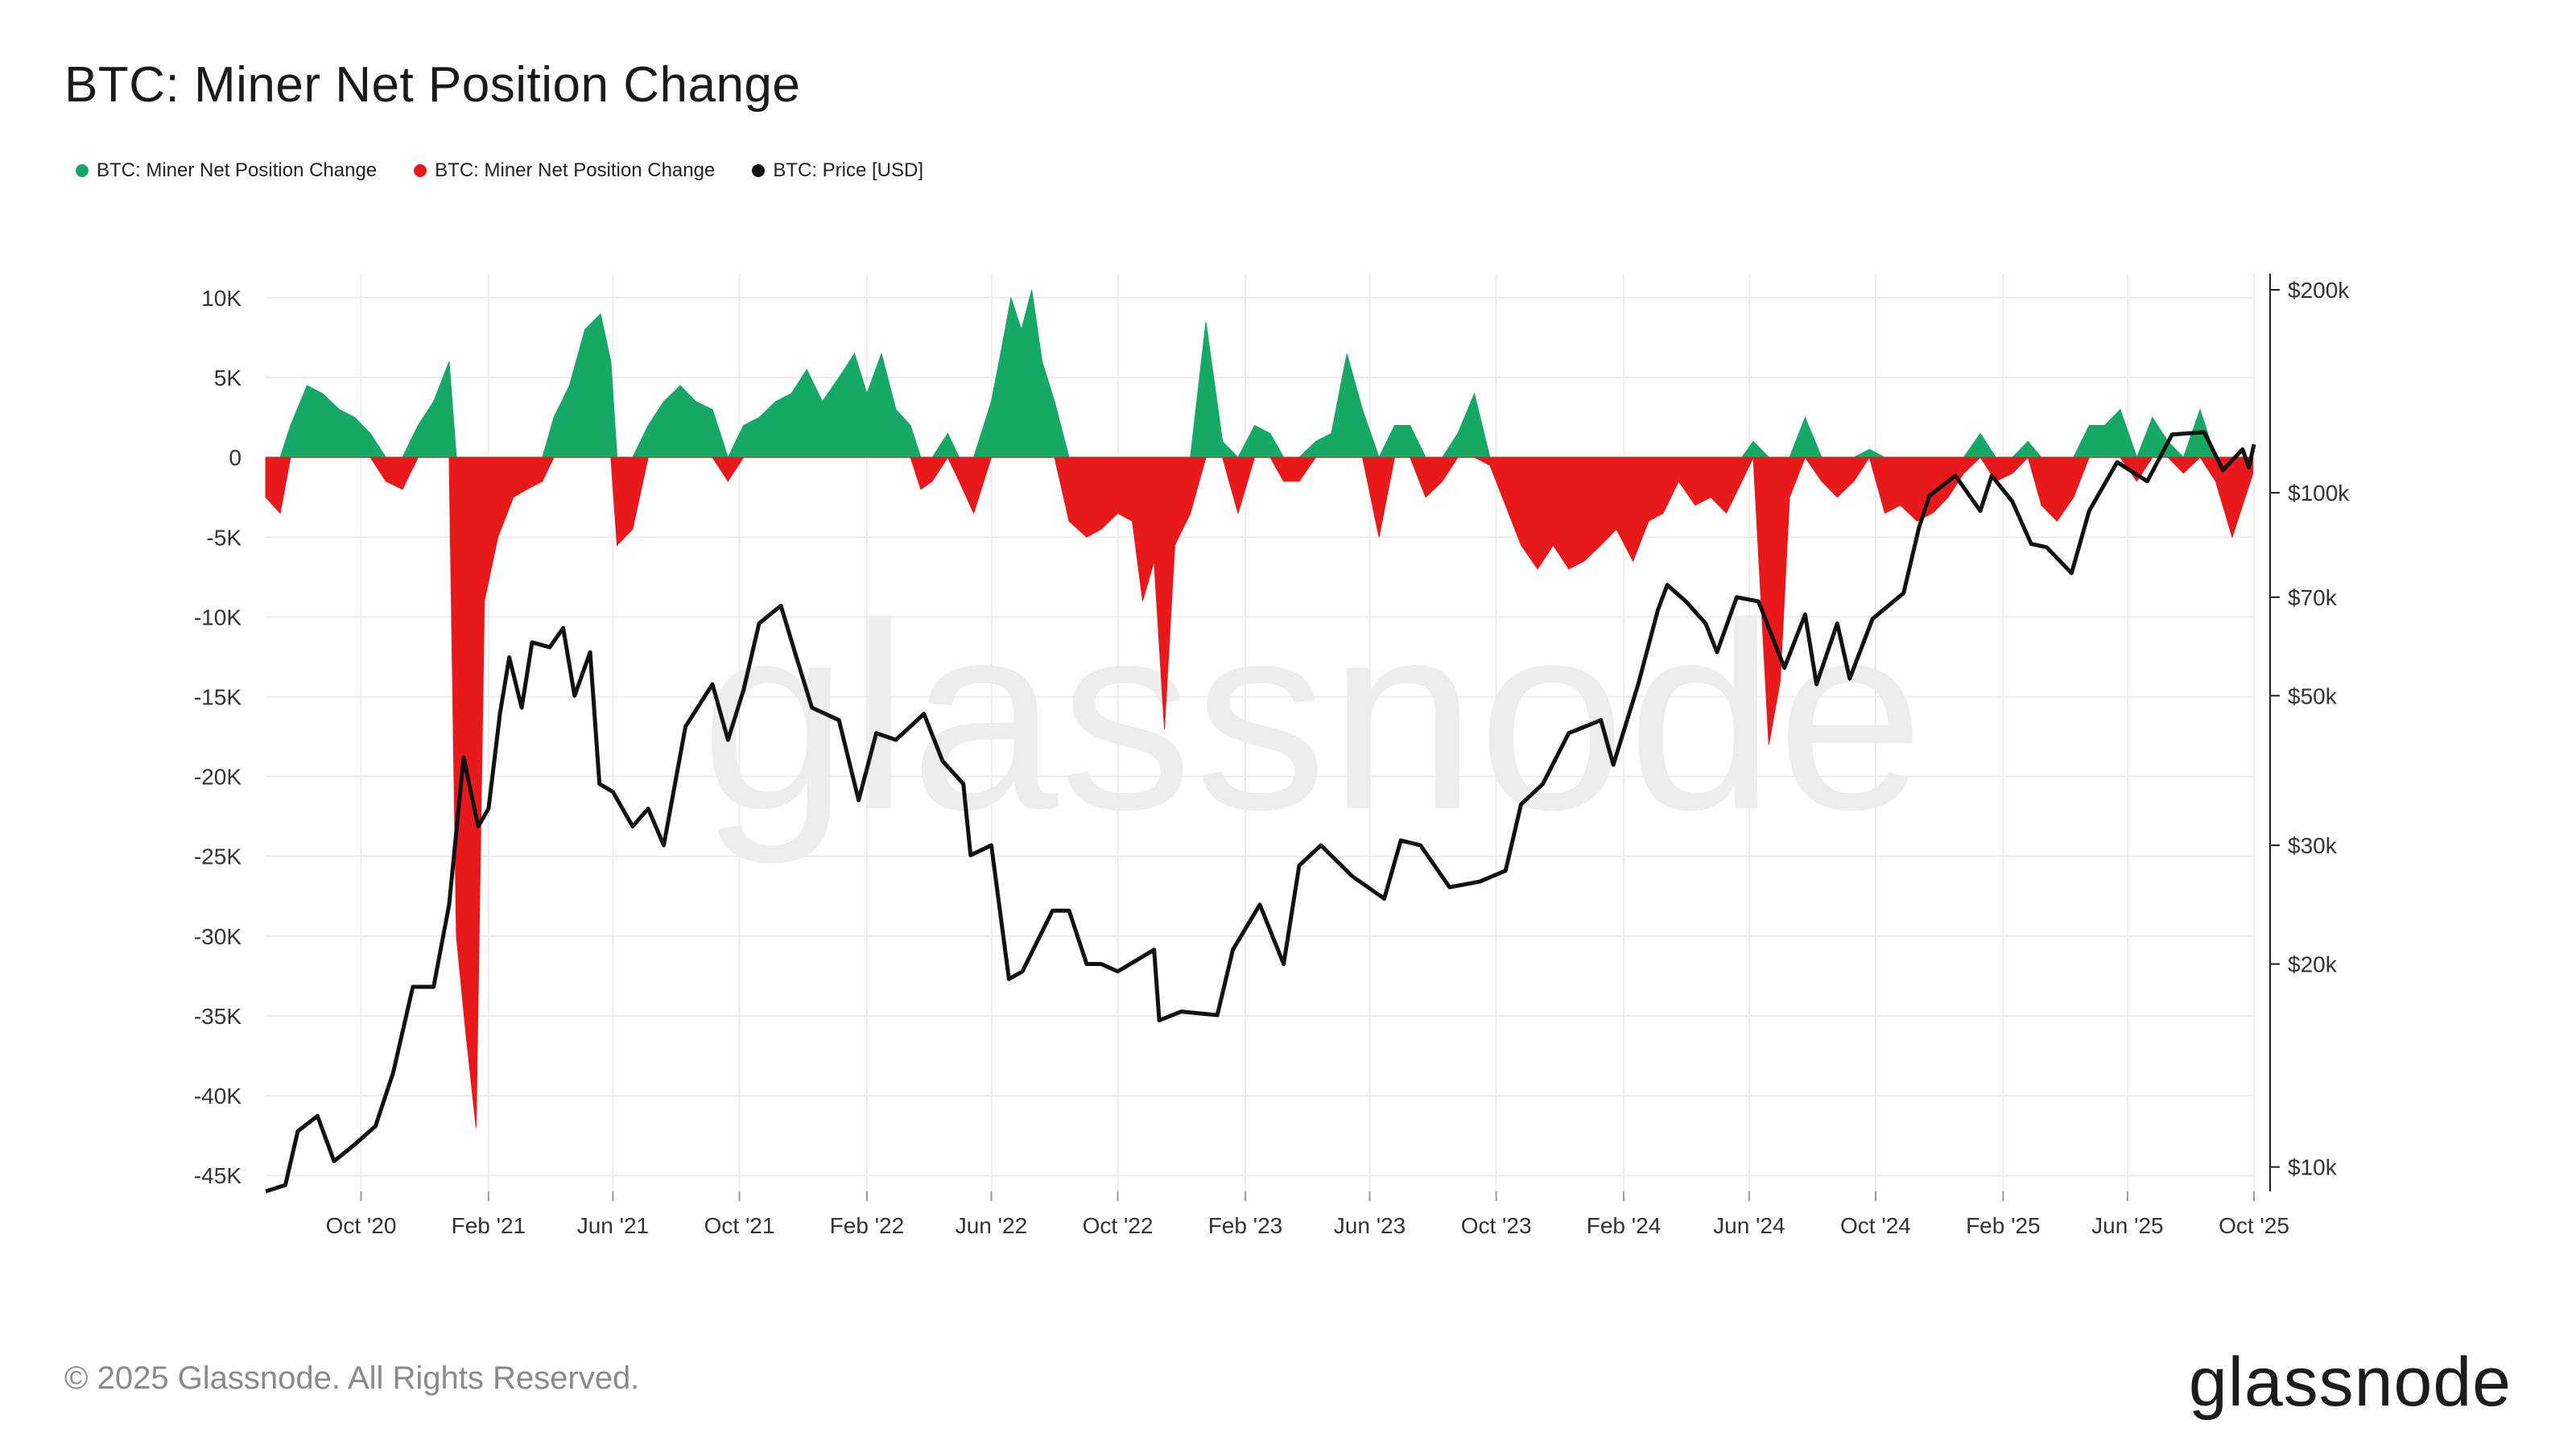 Image resolution: width=2576 pixels, height=1449 pixels. What do you see at coordinates (2313, 597) in the screenshot?
I see `y-right-tick-label: $70k` at bounding box center [2313, 597].